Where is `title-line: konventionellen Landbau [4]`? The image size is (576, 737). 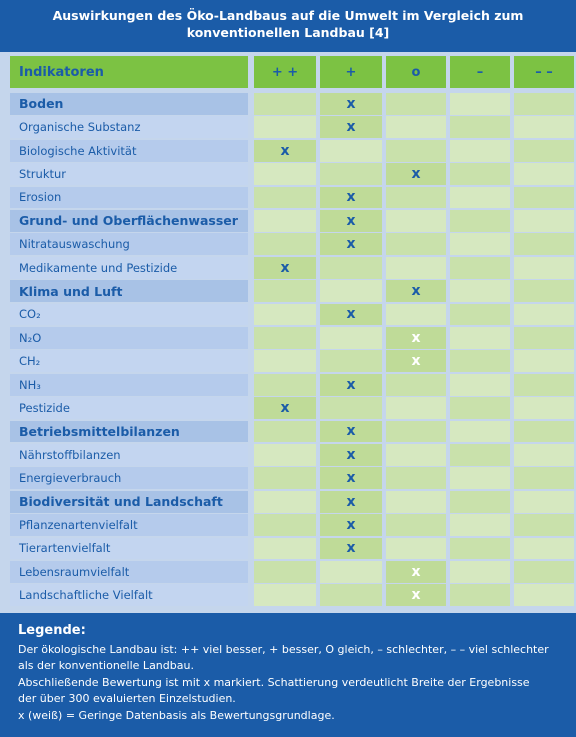
title-line: konventionellen Landbau [4] is located at coordinates (288, 32).